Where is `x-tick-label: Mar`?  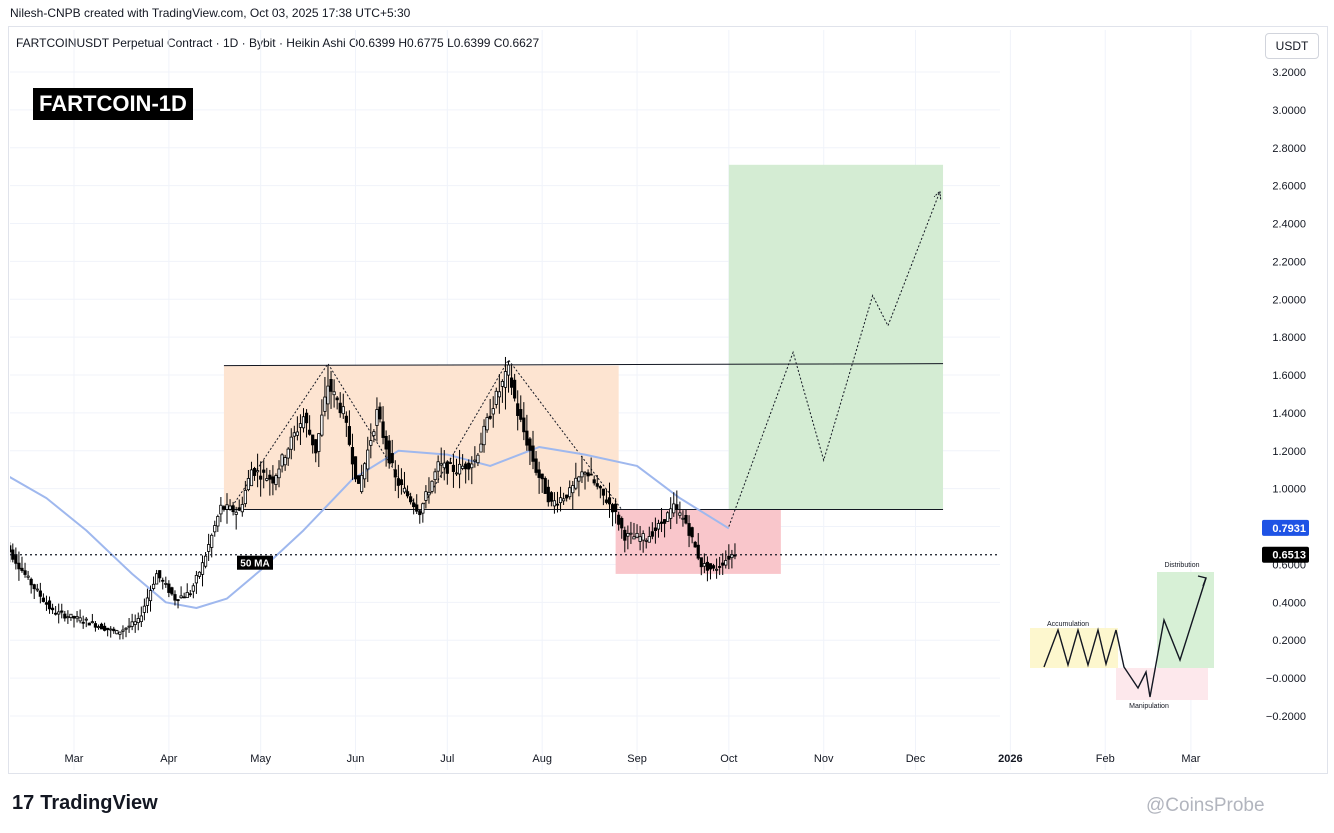
x-tick-label: Mar is located at coordinates (74, 759).